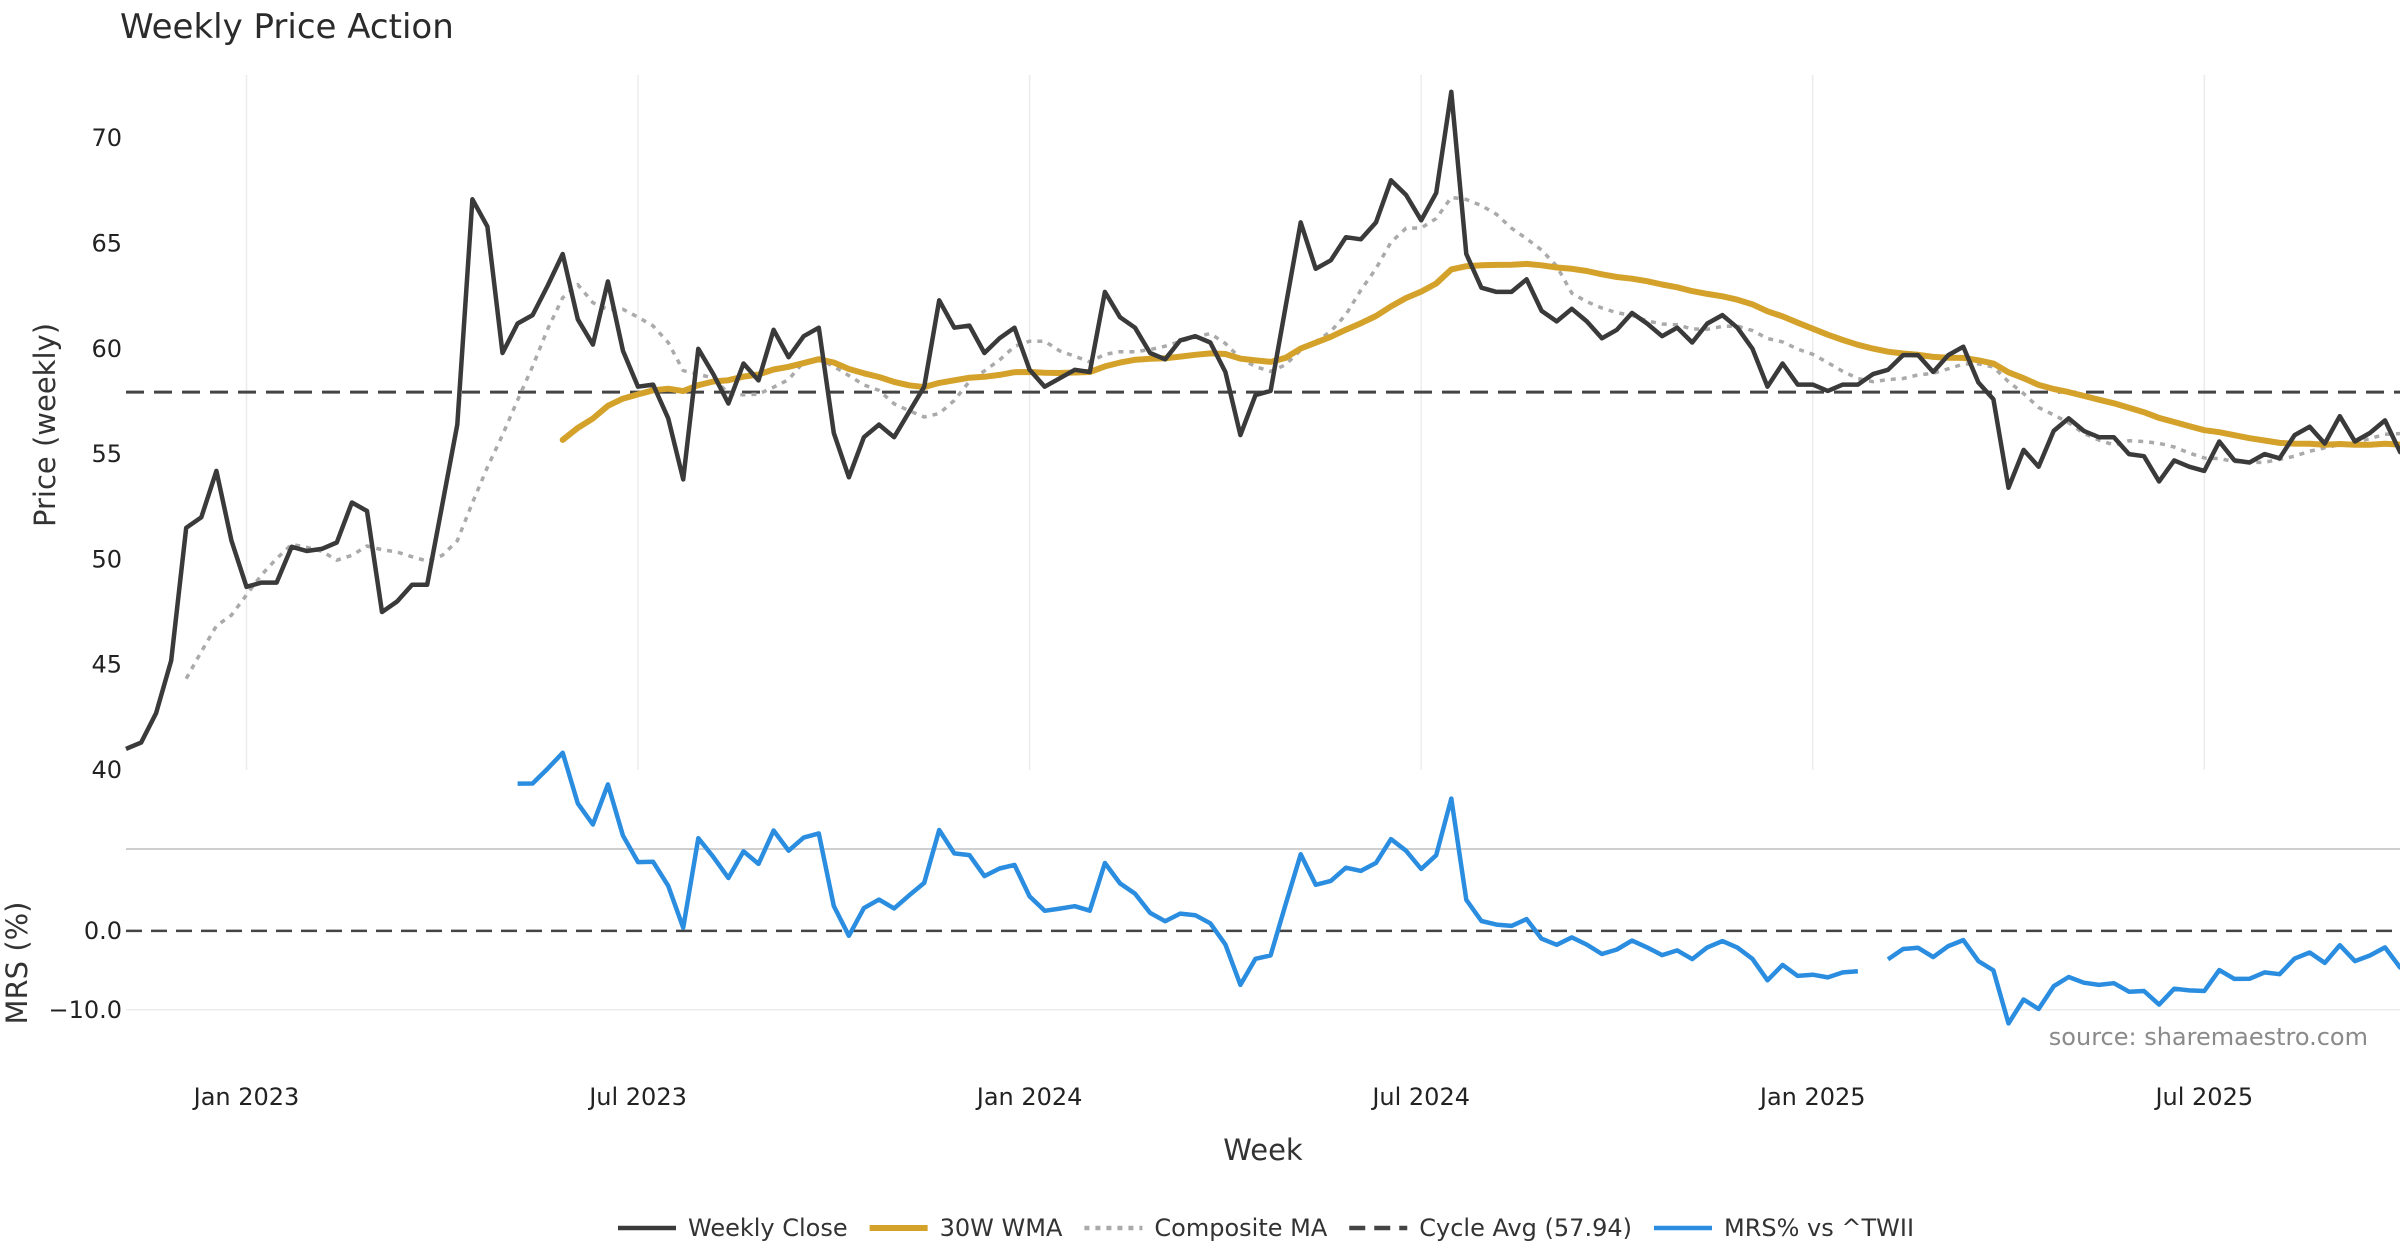  I want to click on legend-item-close: Weekly Close, so click(733, 1228).